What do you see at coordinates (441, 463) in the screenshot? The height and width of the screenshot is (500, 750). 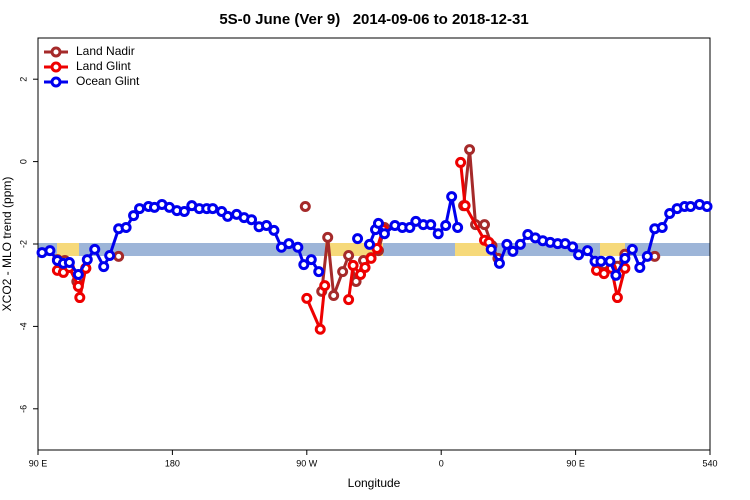 I see `x-tick-label: 0` at bounding box center [441, 463].